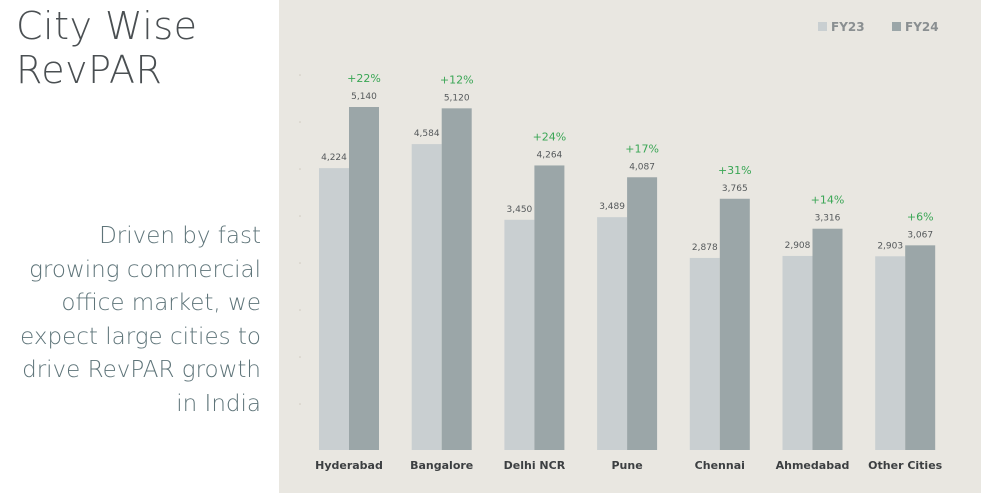 This screenshot has width=981, height=493. I want to click on legend-swatch-fy23, so click(822, 26).